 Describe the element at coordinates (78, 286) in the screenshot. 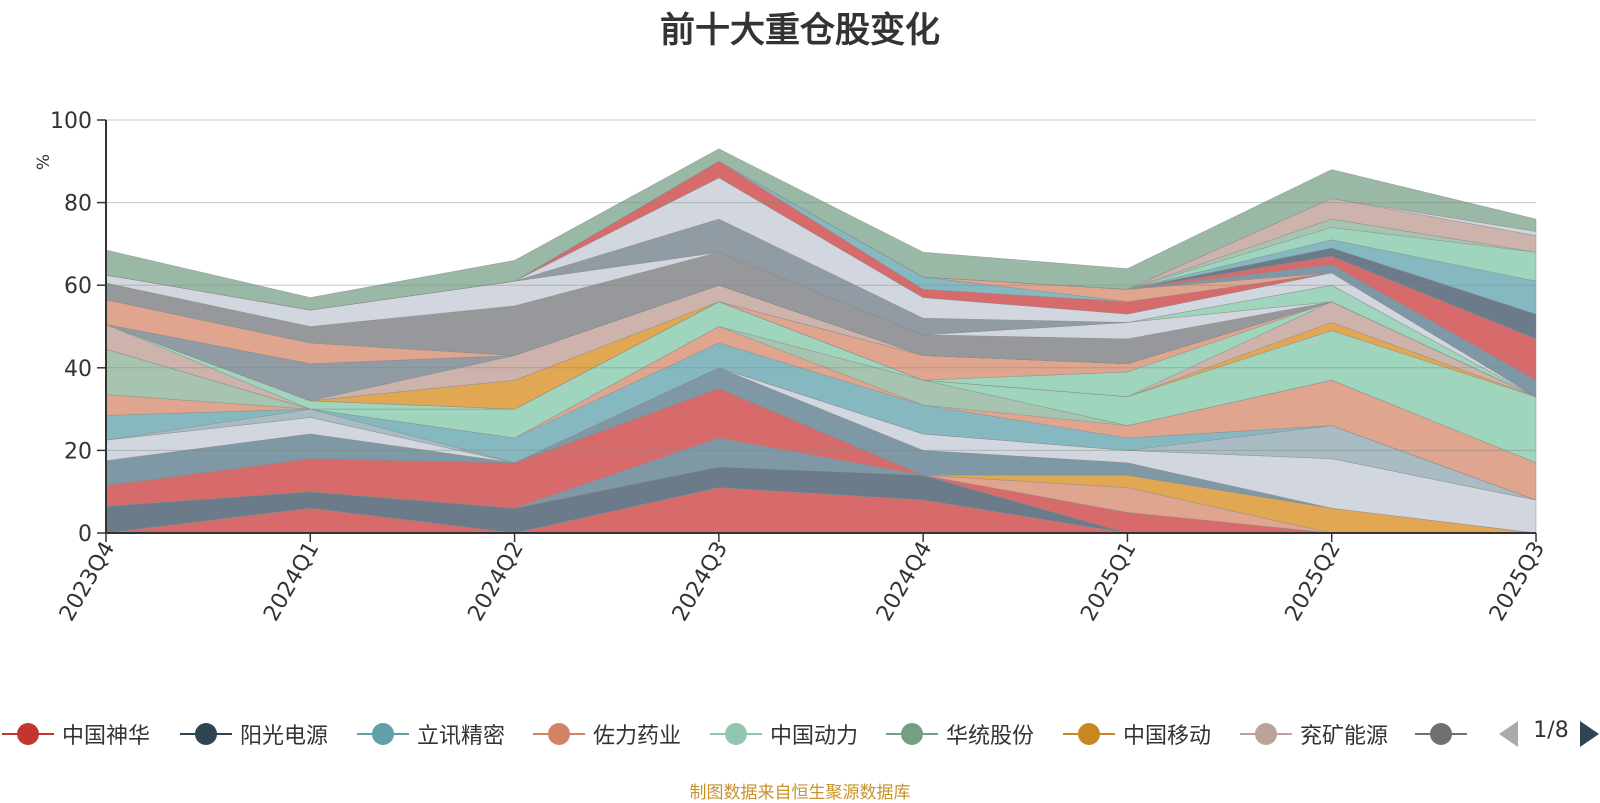

I see `y-tick-label: 60` at that location.